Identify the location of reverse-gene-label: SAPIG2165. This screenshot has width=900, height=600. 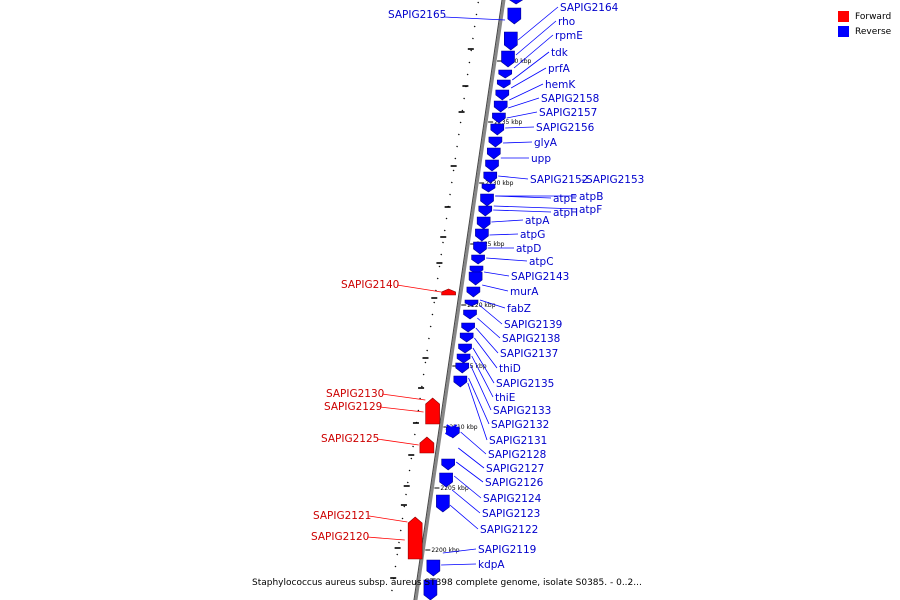
(417, 15).